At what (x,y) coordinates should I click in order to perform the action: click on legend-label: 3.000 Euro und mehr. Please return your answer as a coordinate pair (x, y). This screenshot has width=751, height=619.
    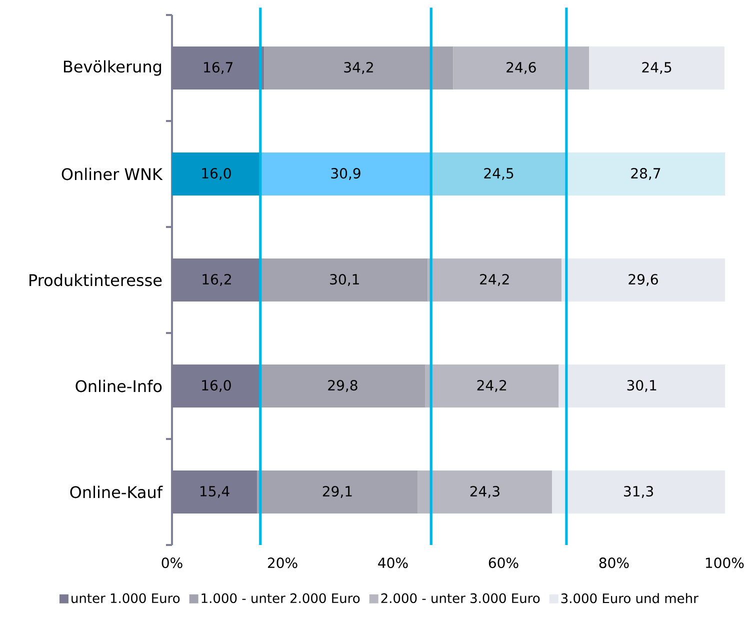
    Looking at the image, I should click on (629, 598).